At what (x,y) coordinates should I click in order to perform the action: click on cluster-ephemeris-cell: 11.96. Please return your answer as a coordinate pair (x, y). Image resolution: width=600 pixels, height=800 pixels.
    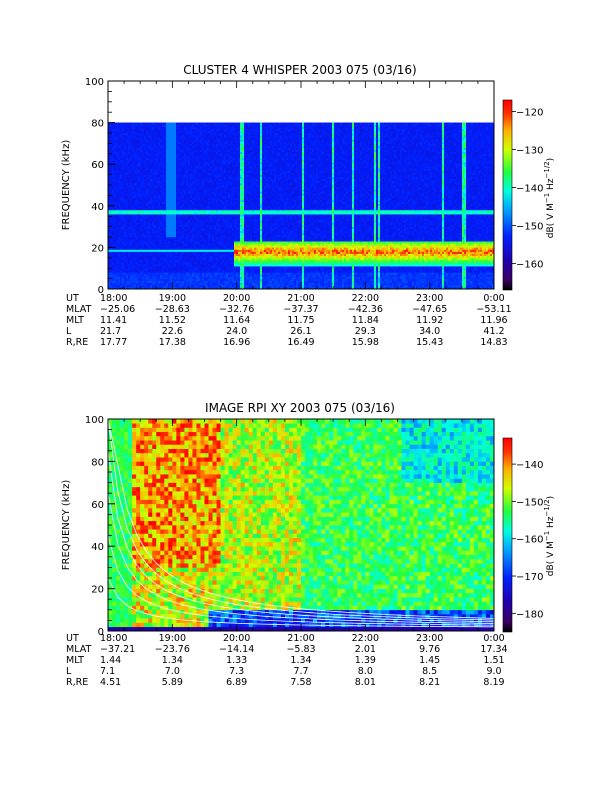
    Looking at the image, I should click on (493, 320).